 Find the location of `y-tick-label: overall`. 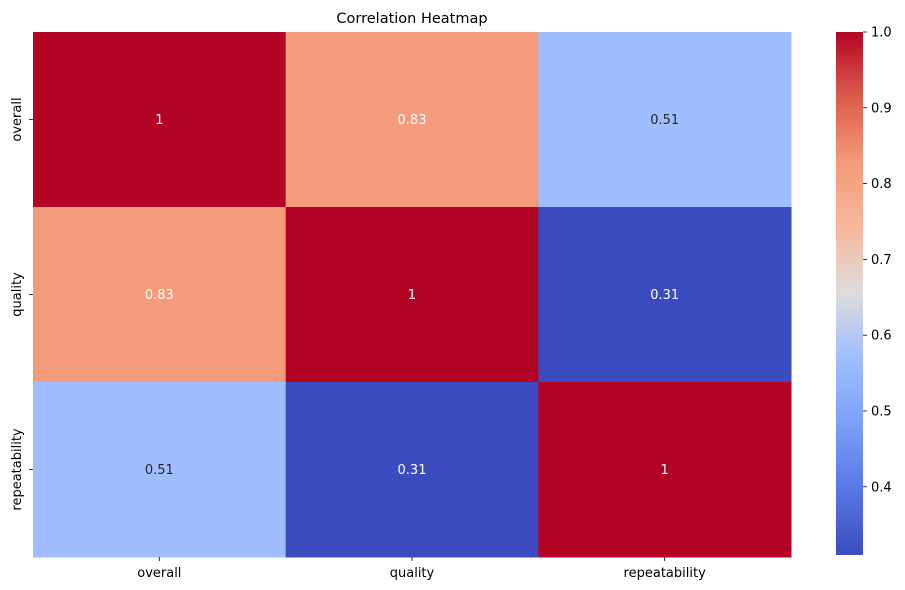

y-tick-label: overall is located at coordinates (17, 119).